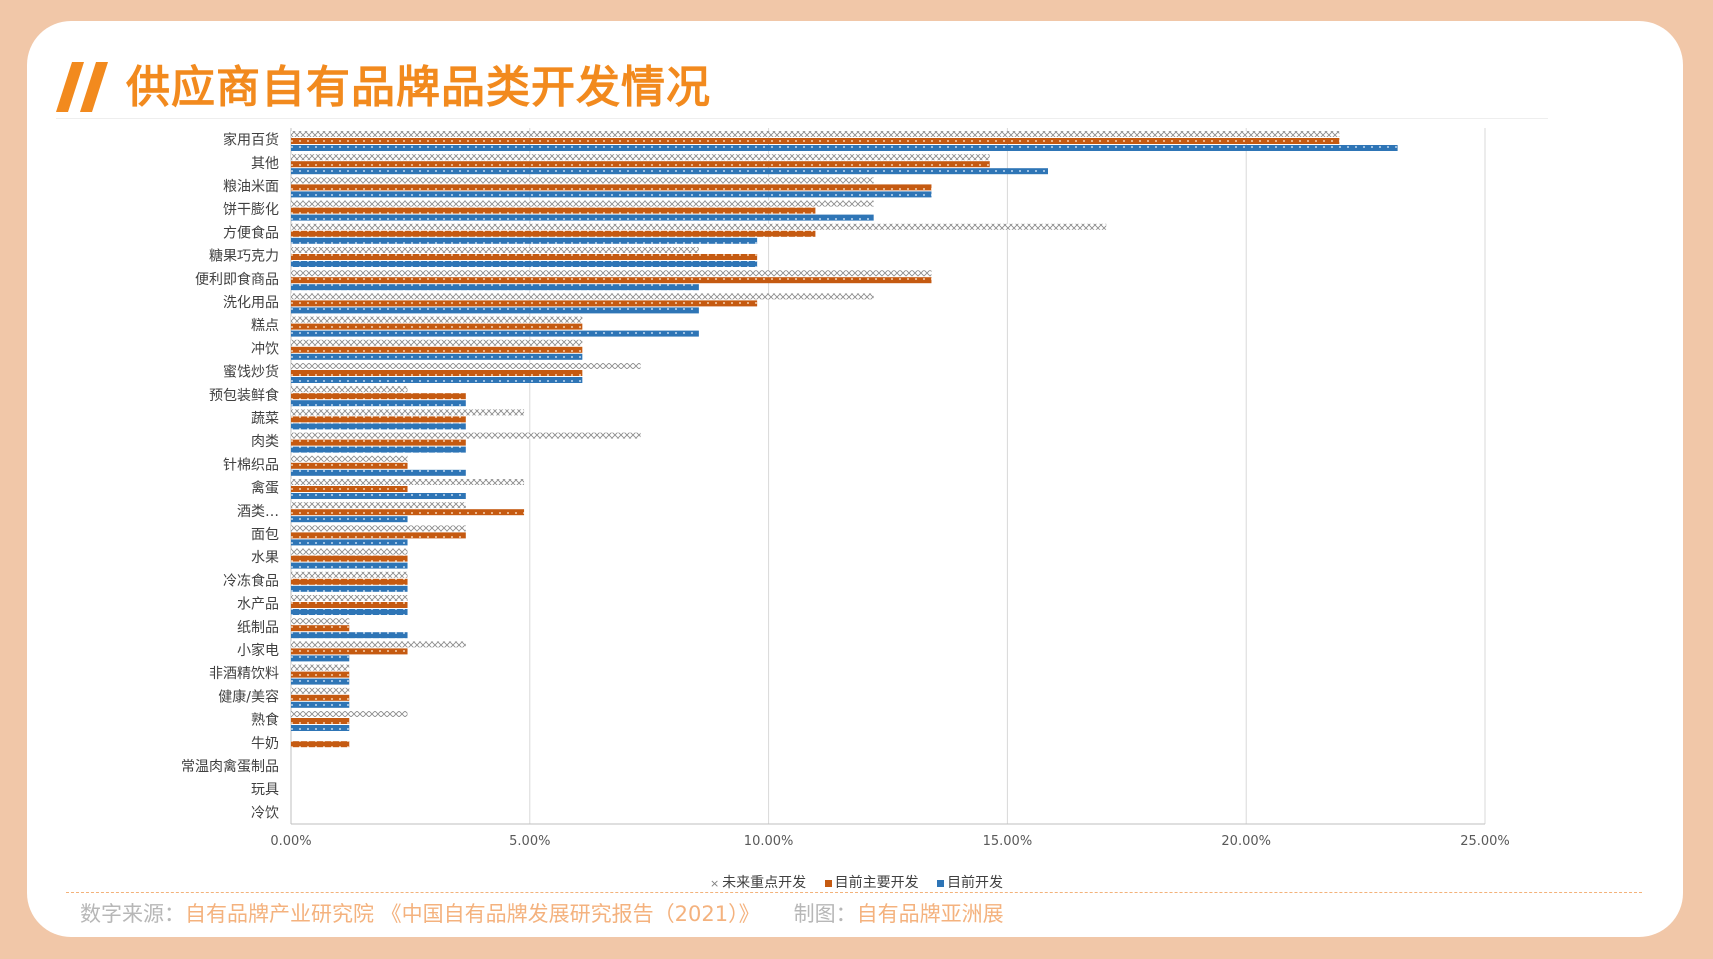 This screenshot has height=959, width=1713. Describe the element at coordinates (758, 883) in the screenshot. I see `legend-item-future: × 未来重点开发` at that location.